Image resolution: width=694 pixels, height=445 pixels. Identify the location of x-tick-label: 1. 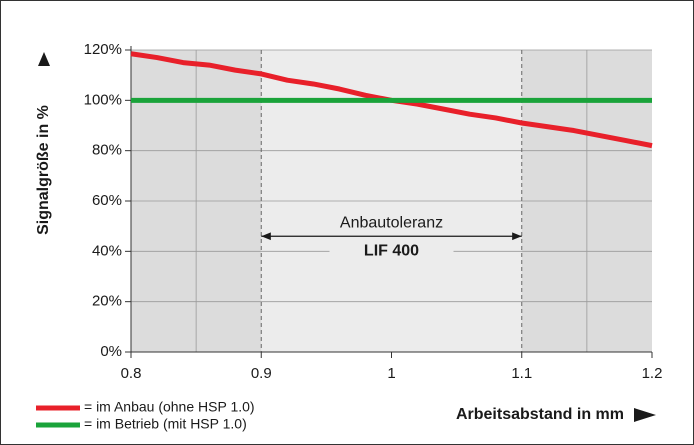
(391, 373).